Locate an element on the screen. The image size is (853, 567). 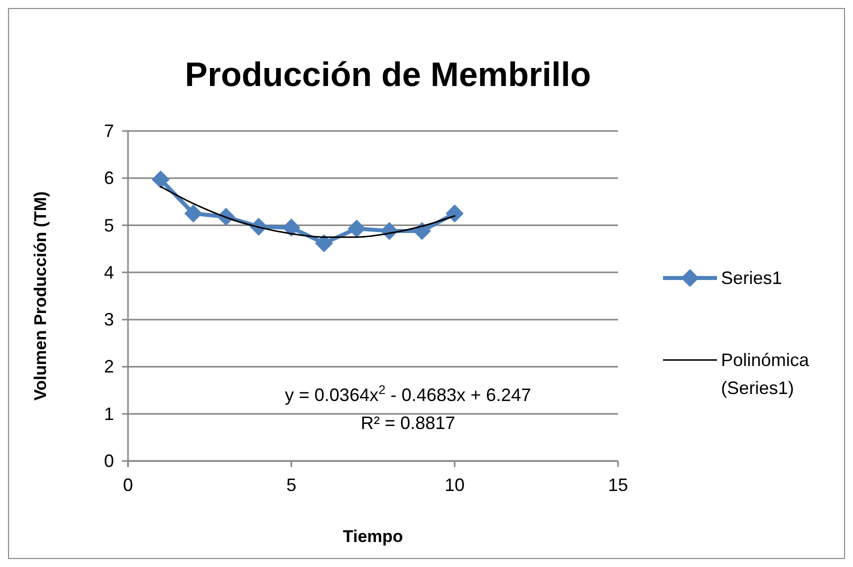
y-tick-label: 5 is located at coordinates (109, 225).